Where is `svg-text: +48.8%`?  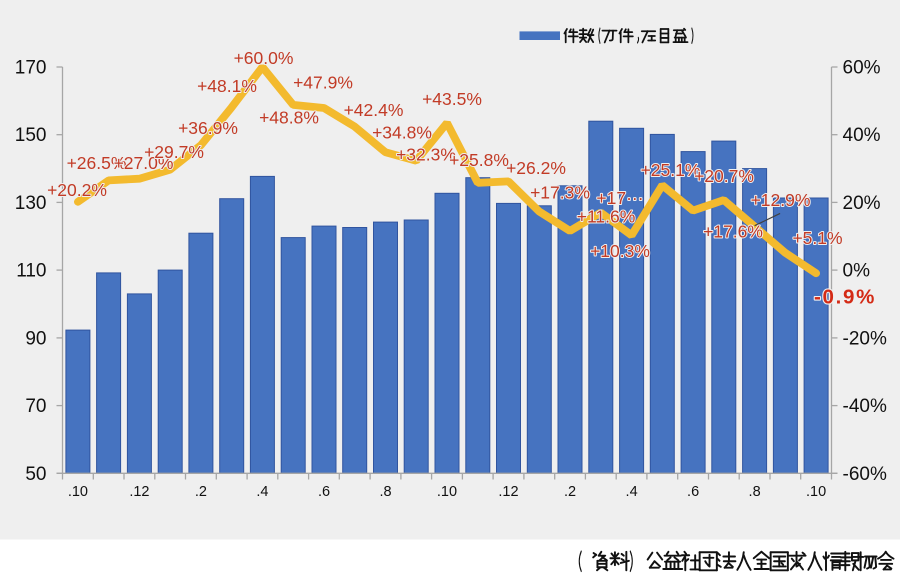
svg-text: +48.8% is located at coordinates (289, 118).